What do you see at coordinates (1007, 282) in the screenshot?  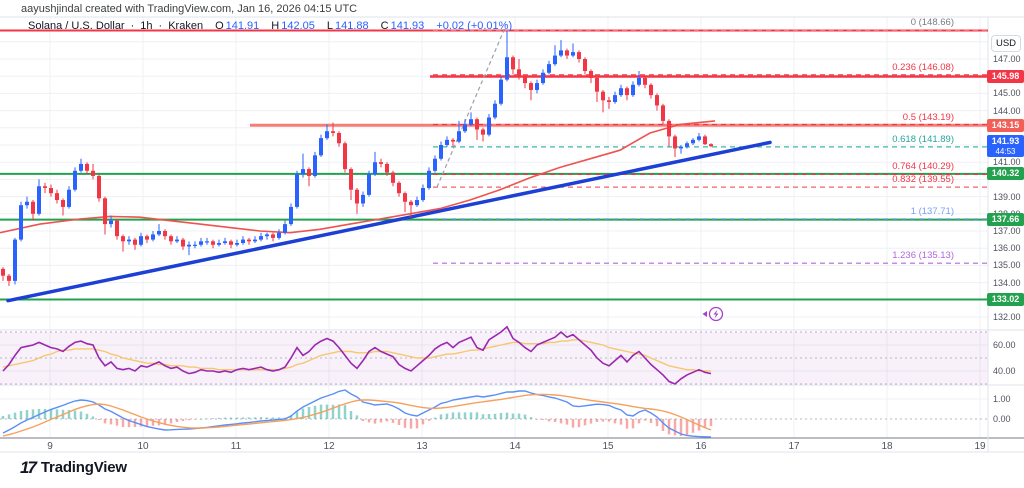 I see `price-tick-label: 134.00` at bounding box center [1007, 282].